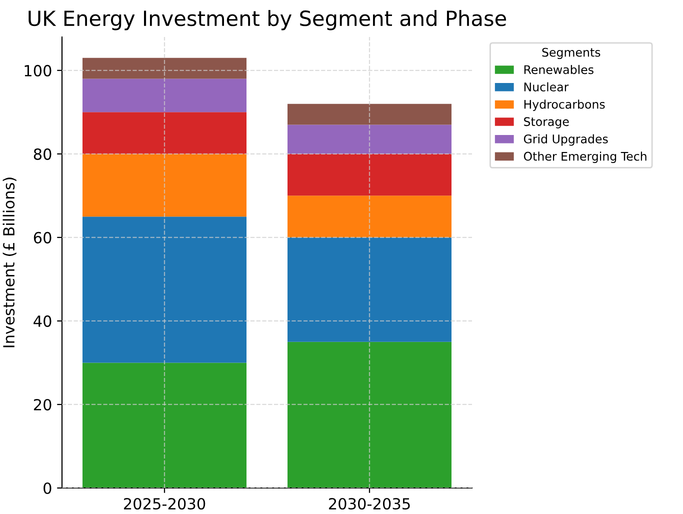 This screenshot has width=683, height=514. Describe the element at coordinates (566, 140) in the screenshot. I see `legend-label: Grid Upgrades` at that location.